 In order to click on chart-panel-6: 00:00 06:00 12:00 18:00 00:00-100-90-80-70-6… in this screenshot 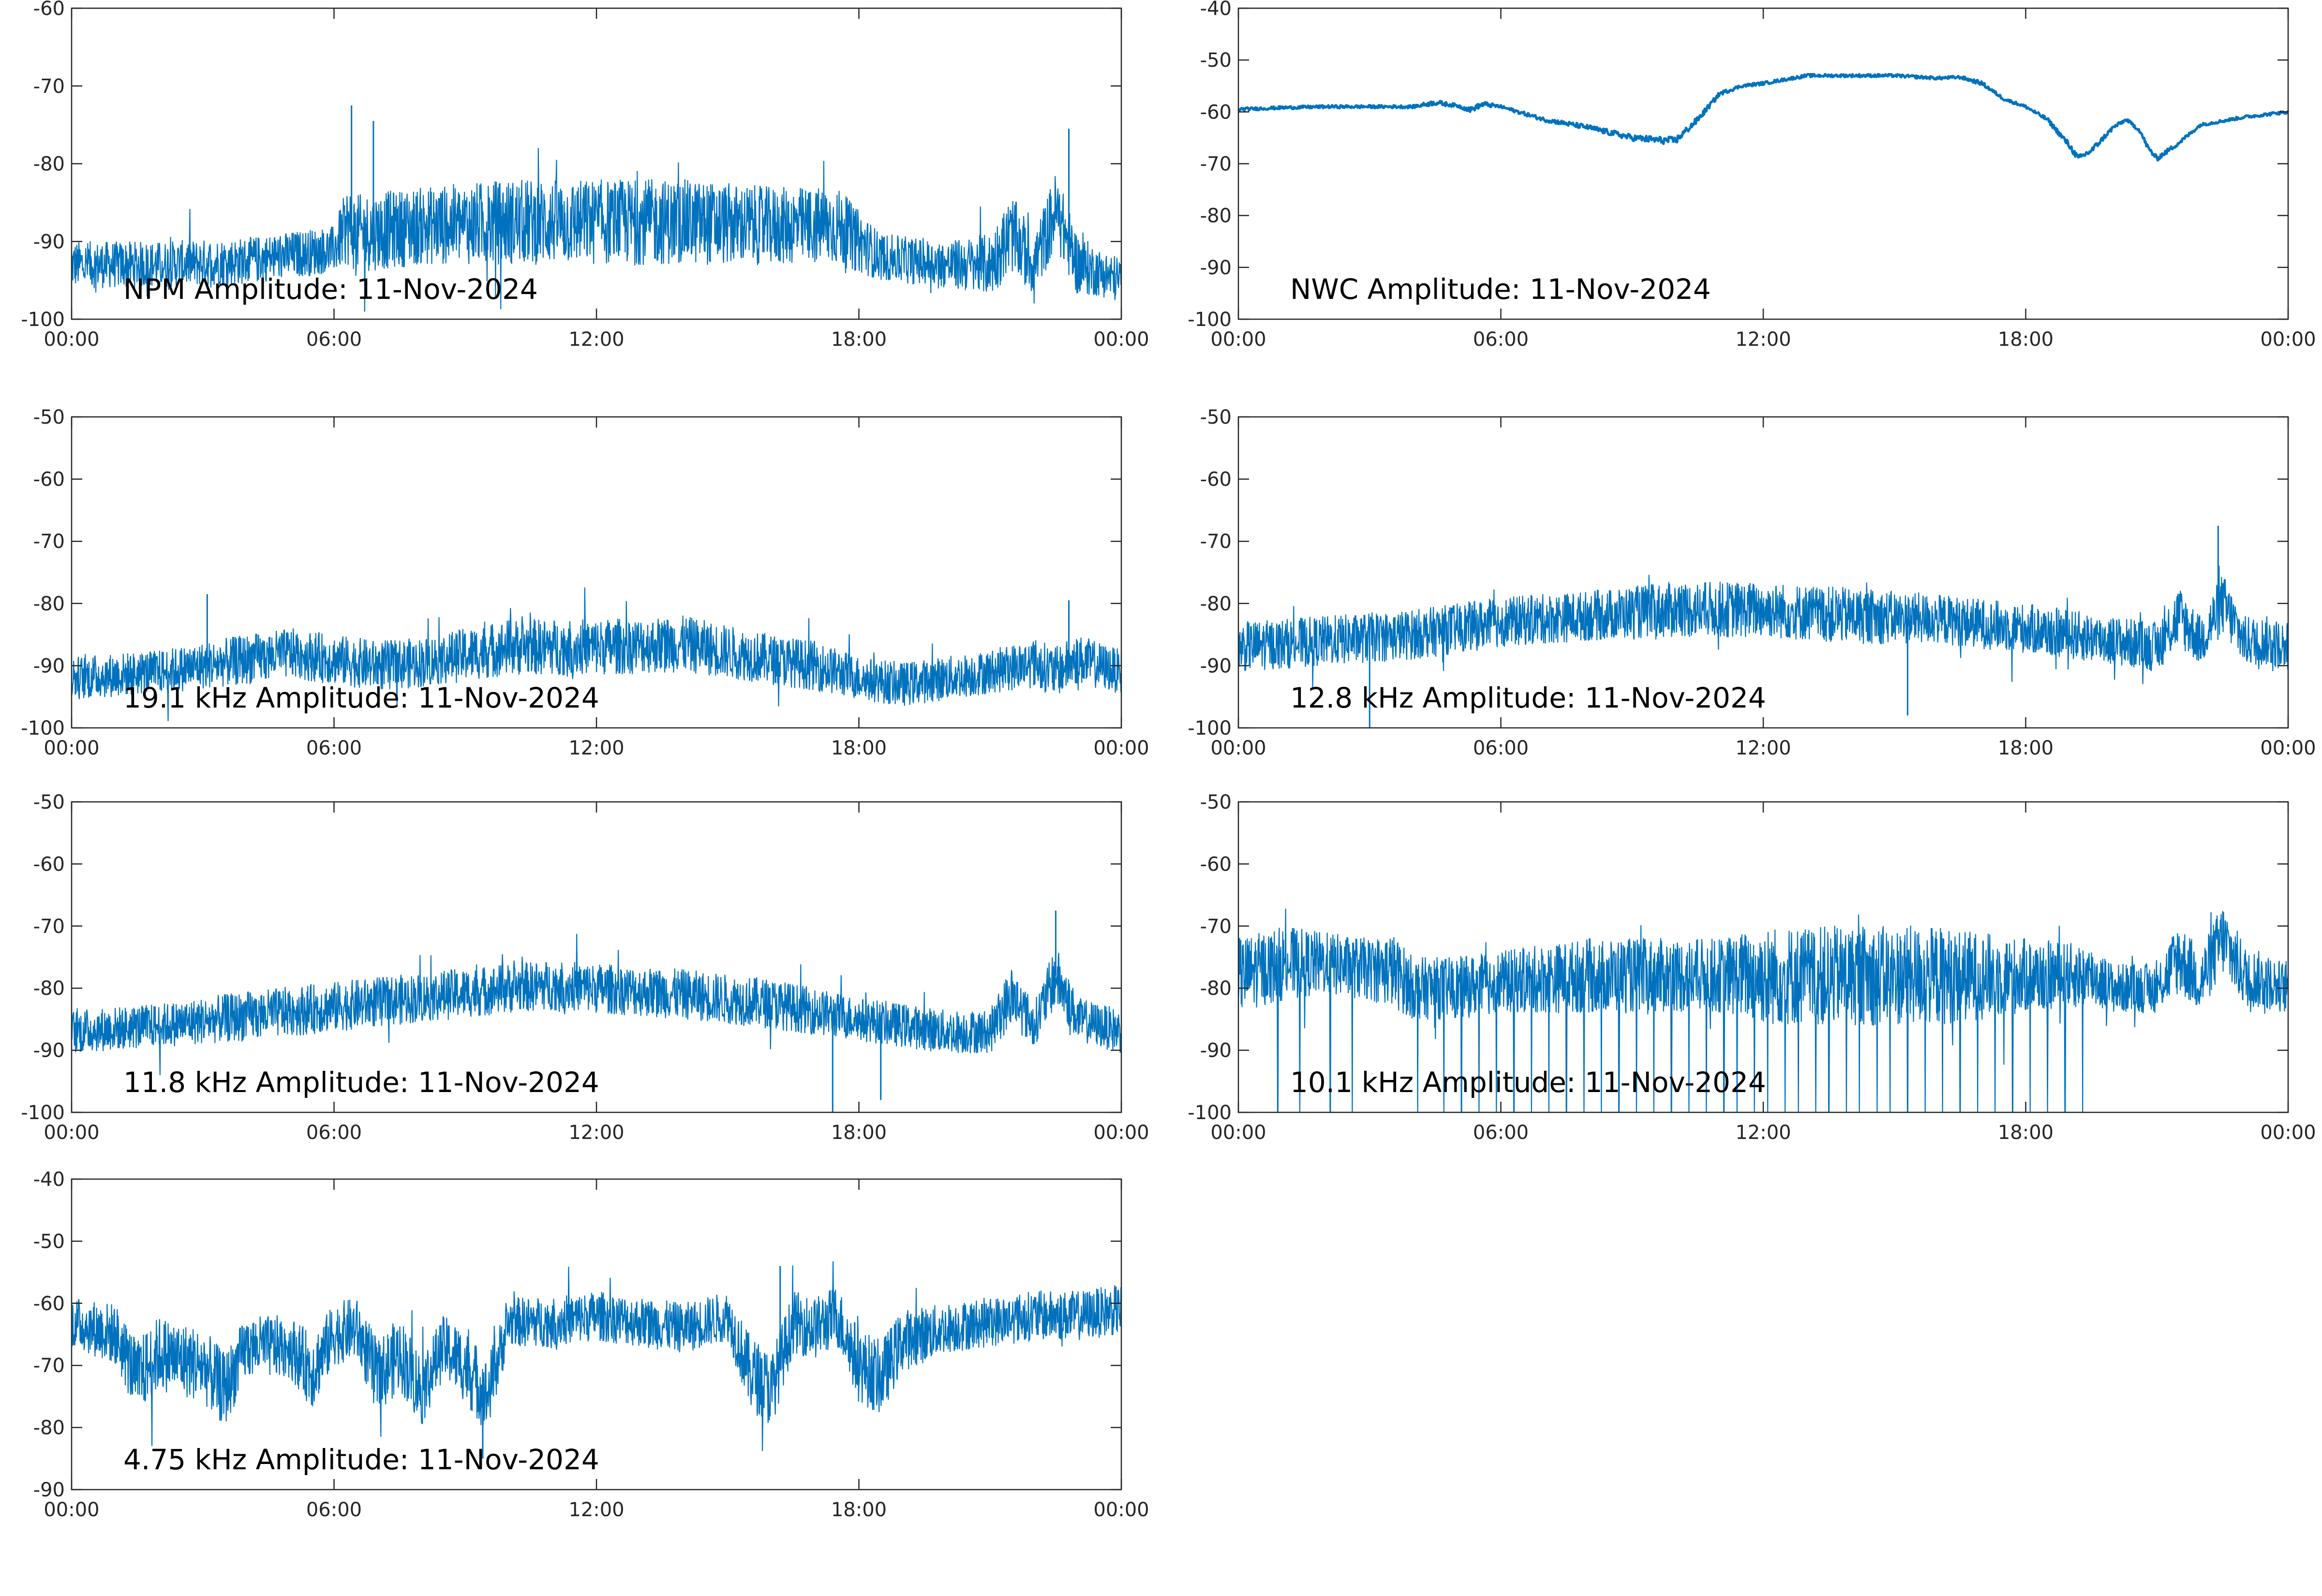, I will do `click(1752, 967)`.